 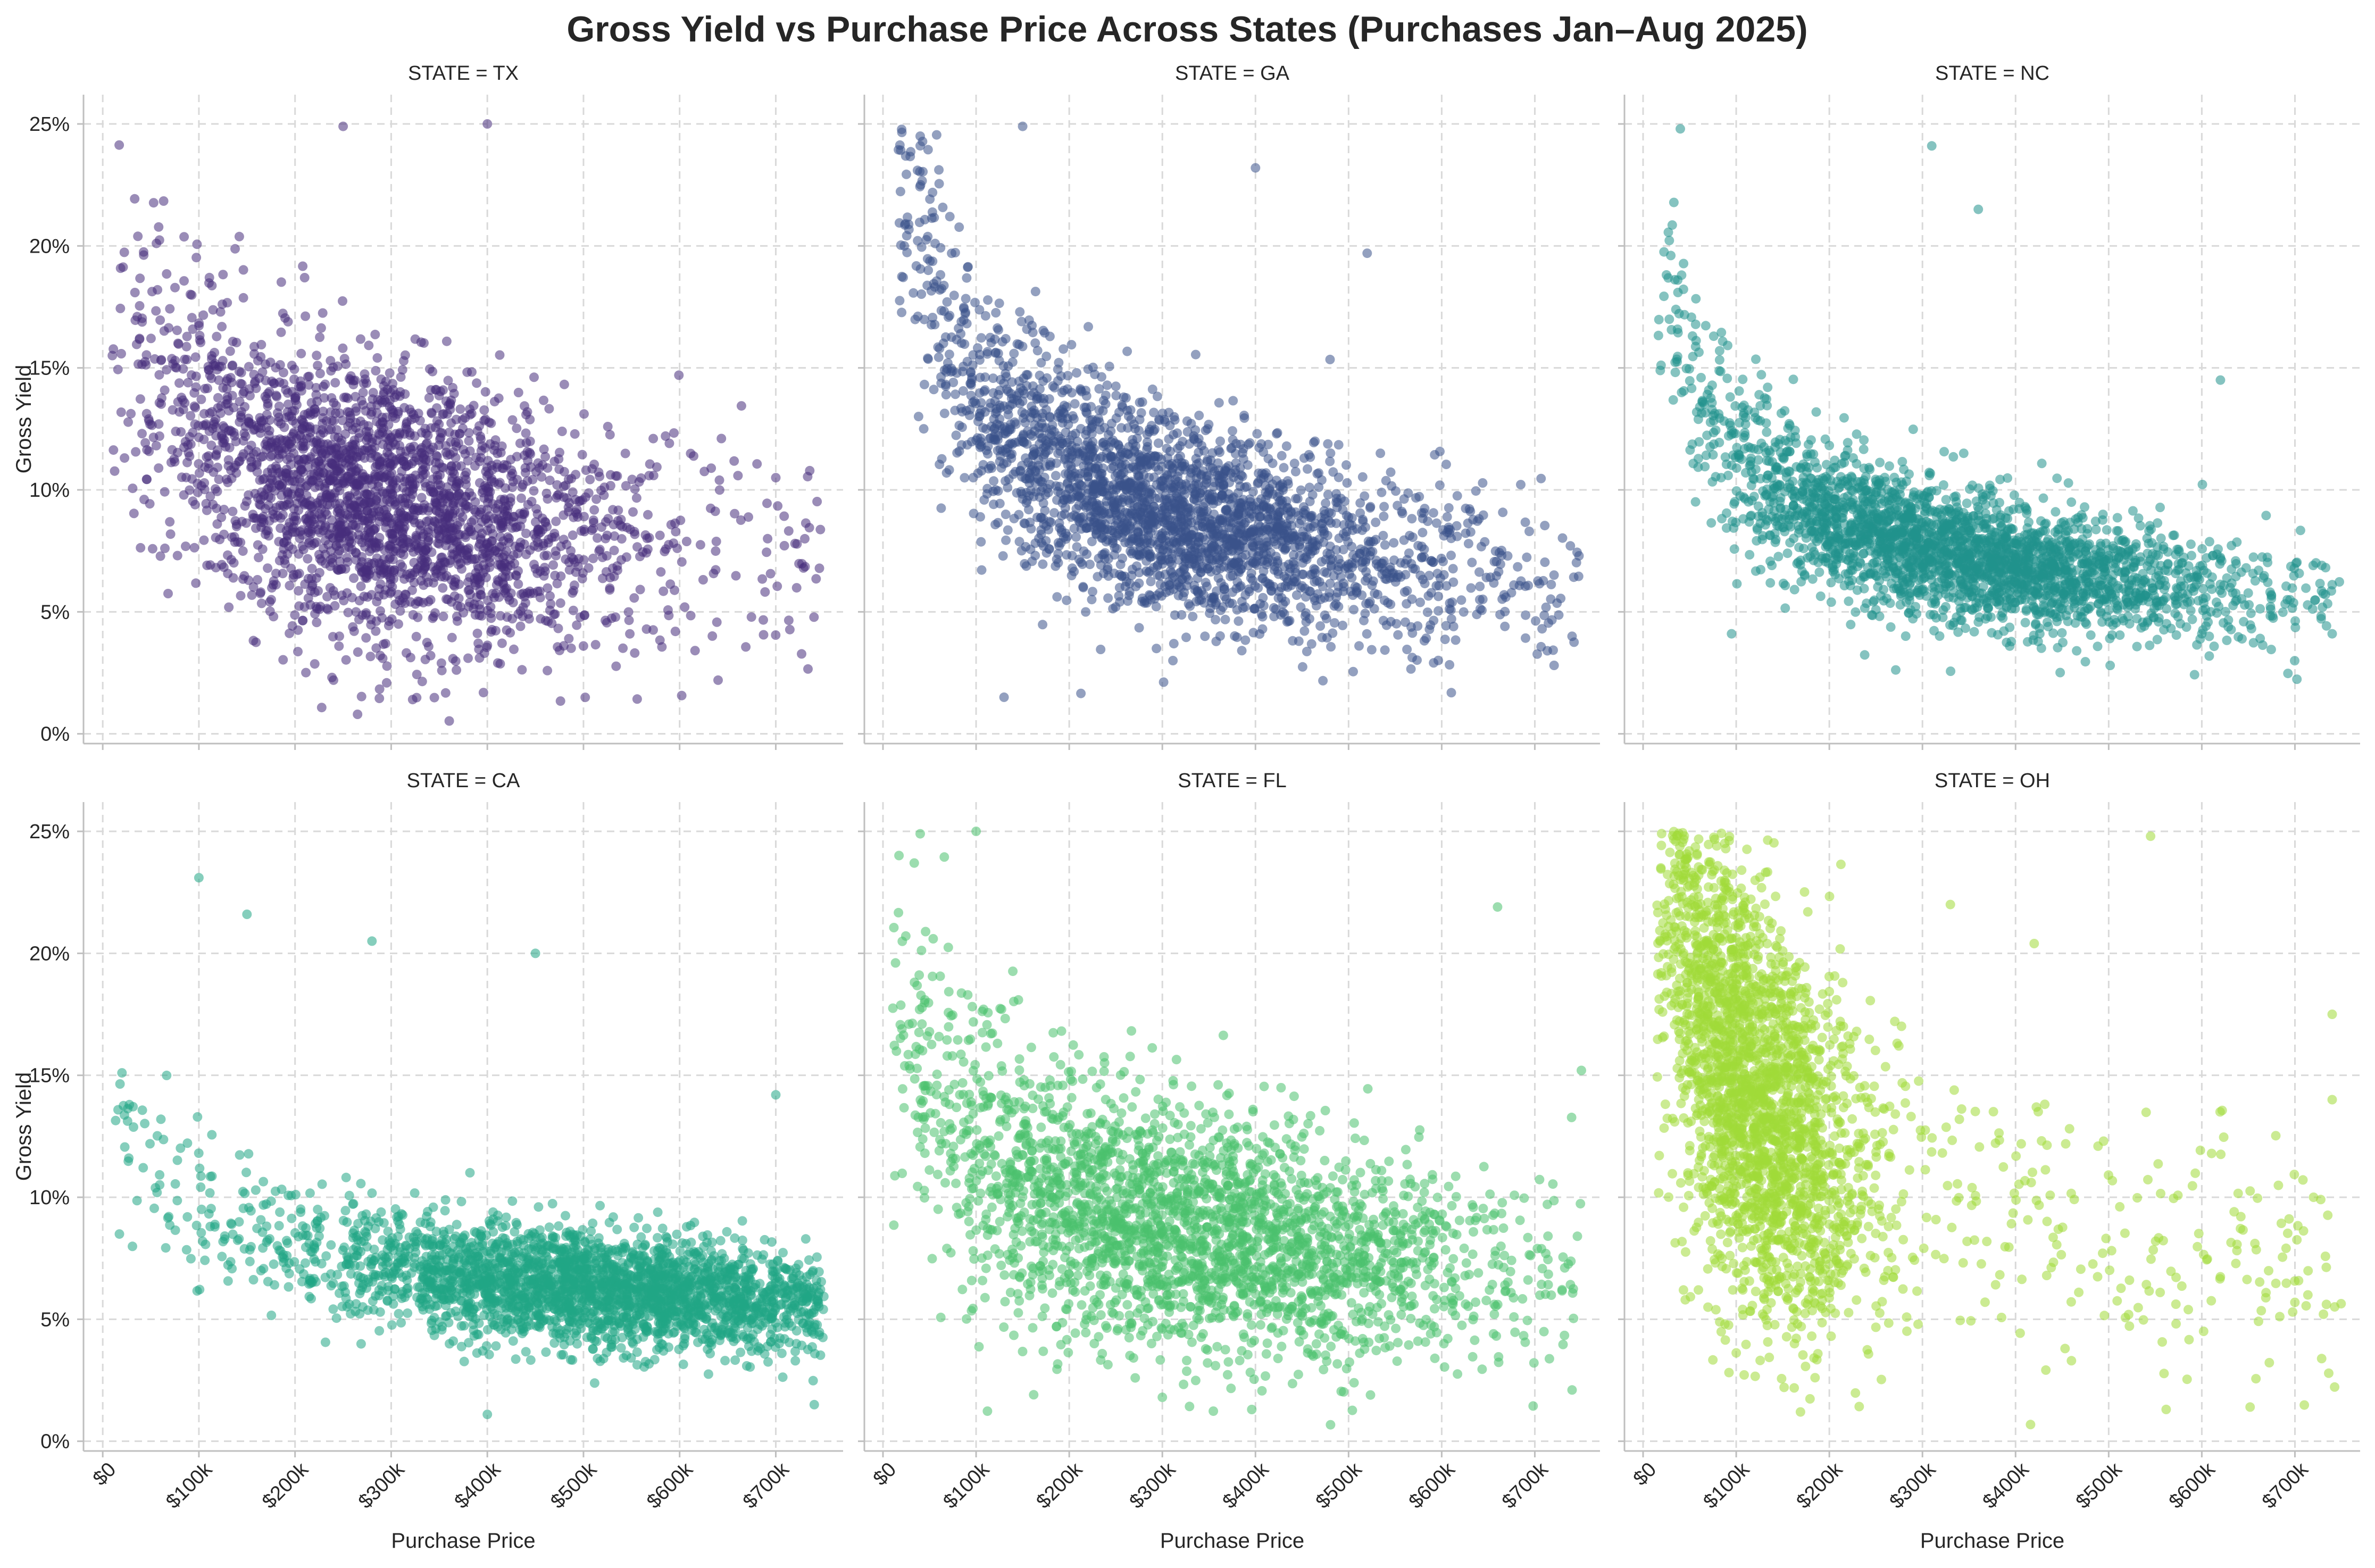 I want to click on scatter-points, so click(x=466, y=422).